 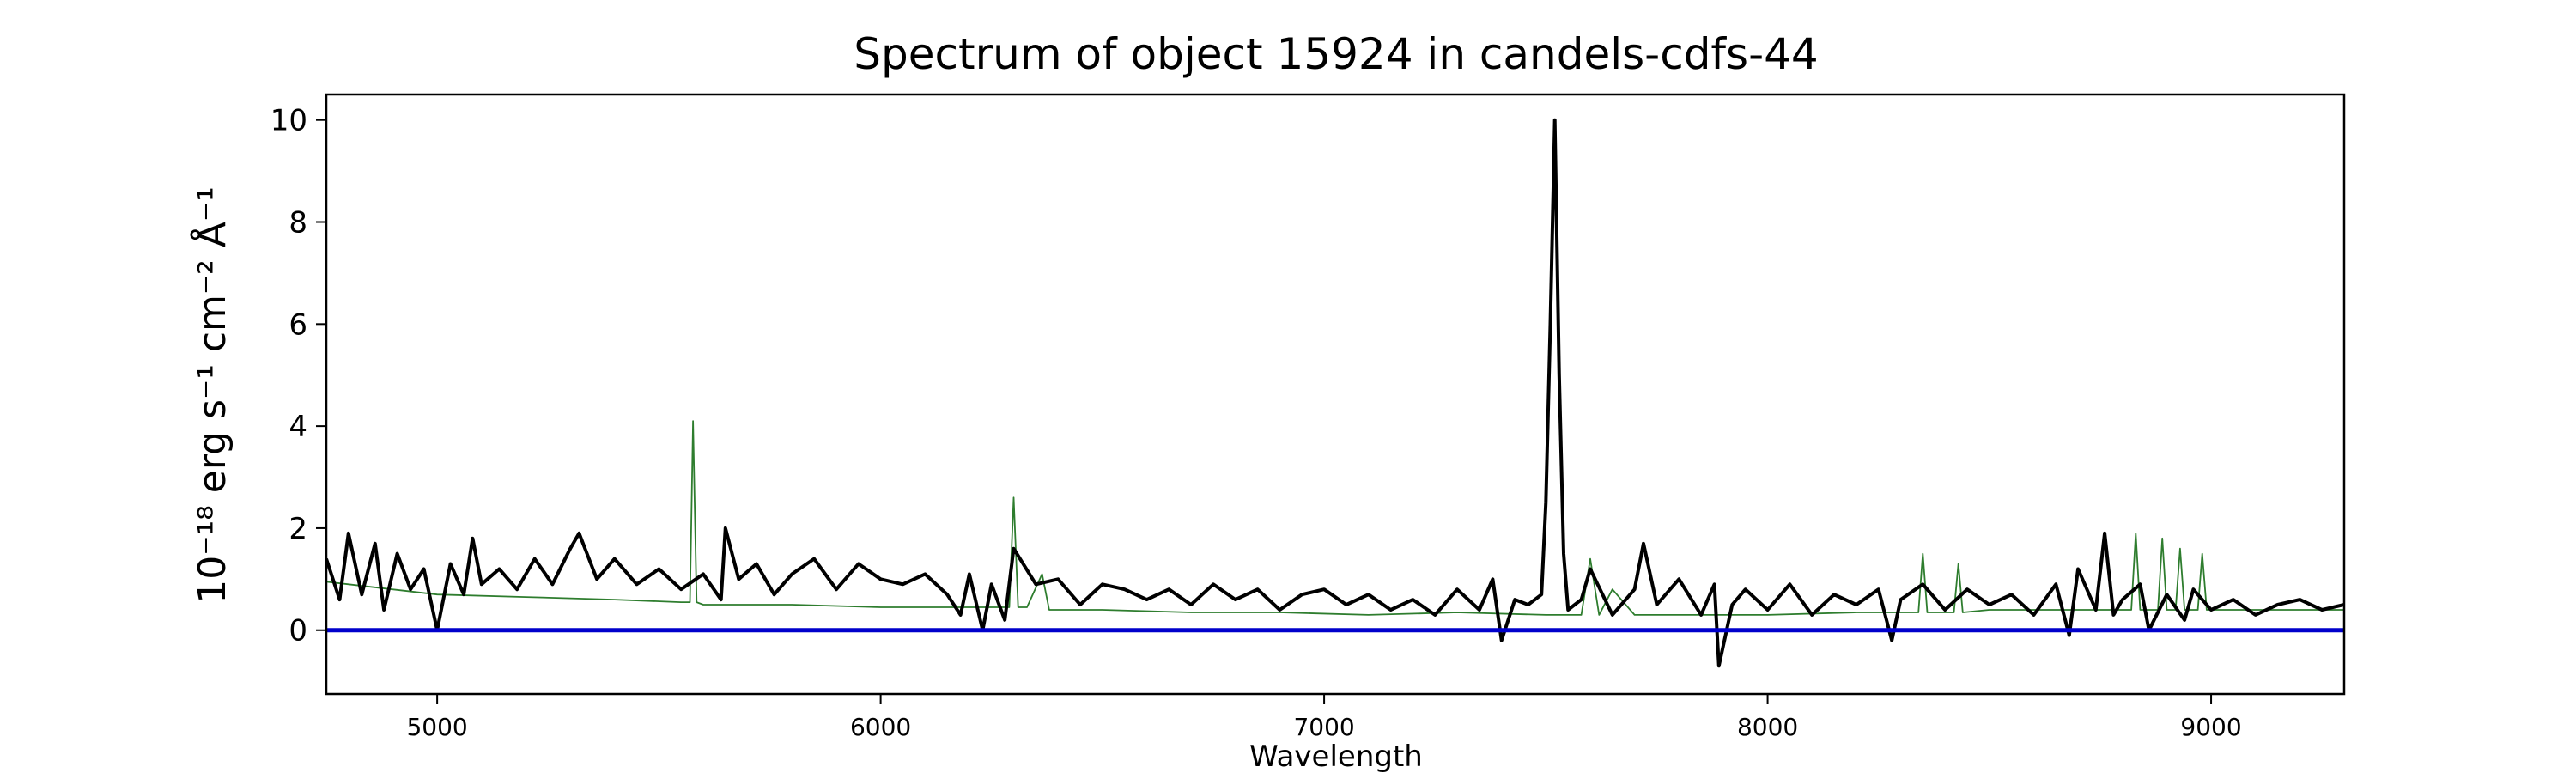 What do you see at coordinates (298, 529) in the screenshot?
I see `y-tick-label: 2` at bounding box center [298, 529].